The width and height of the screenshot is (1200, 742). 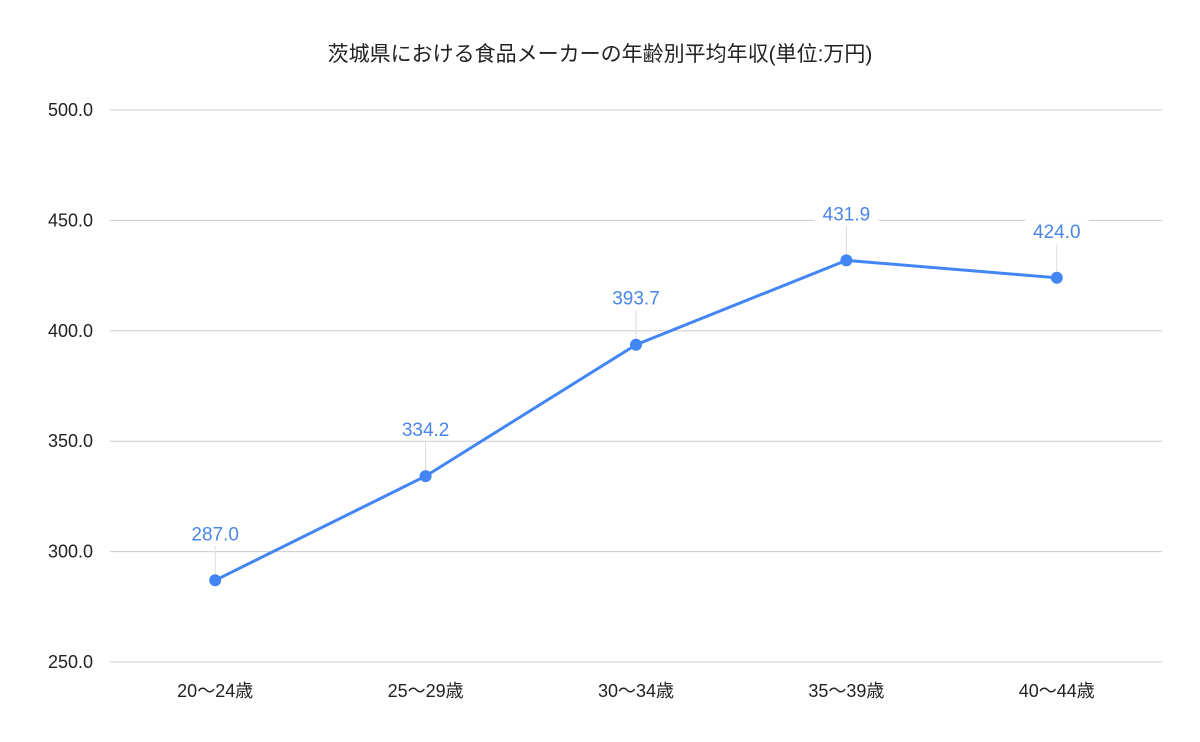 I want to click on data-label: 287.0, so click(x=215, y=534).